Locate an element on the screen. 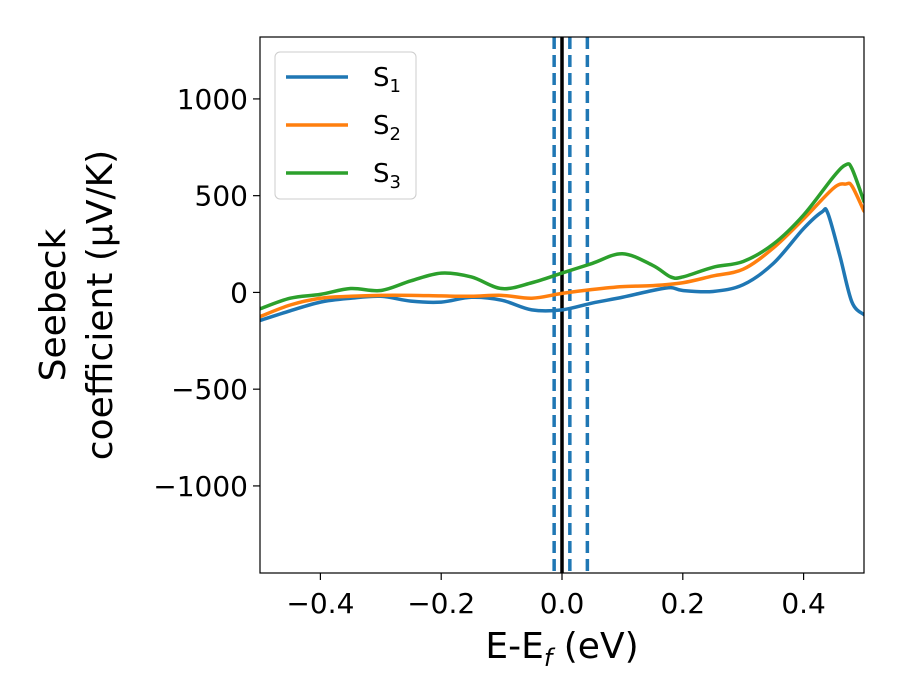  x-axis-label-unit: (eV) is located at coordinates (595, 646).